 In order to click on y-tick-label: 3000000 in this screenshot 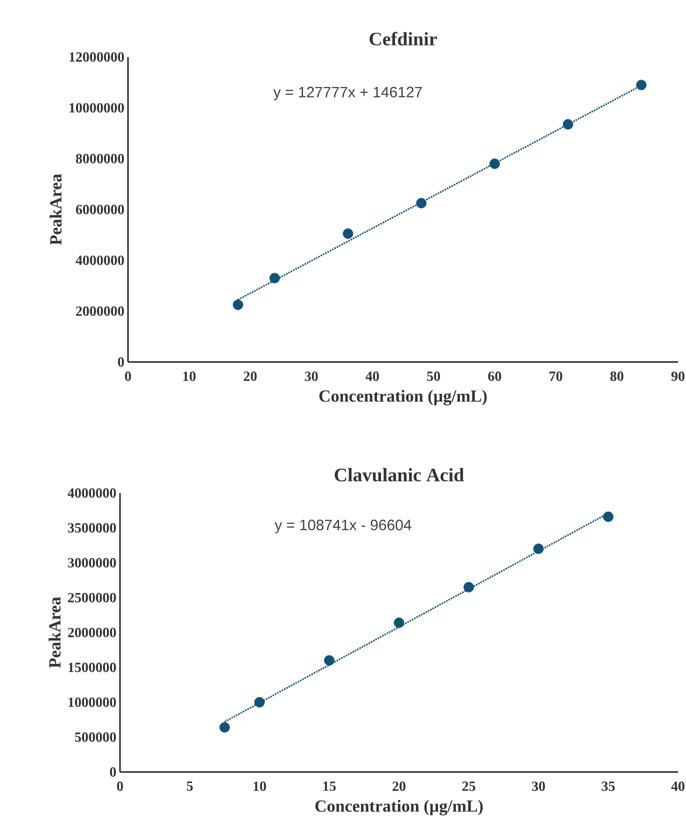, I will do `click(92, 563)`.